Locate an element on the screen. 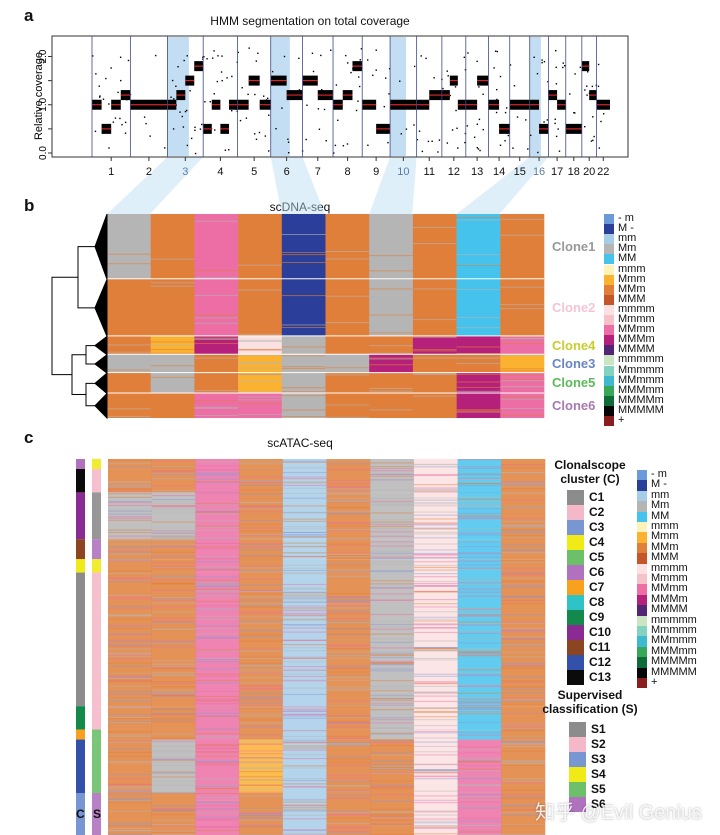 Image resolution: width=720 pixels, height=835 pixels. legend-label: + is located at coordinates (654, 682).